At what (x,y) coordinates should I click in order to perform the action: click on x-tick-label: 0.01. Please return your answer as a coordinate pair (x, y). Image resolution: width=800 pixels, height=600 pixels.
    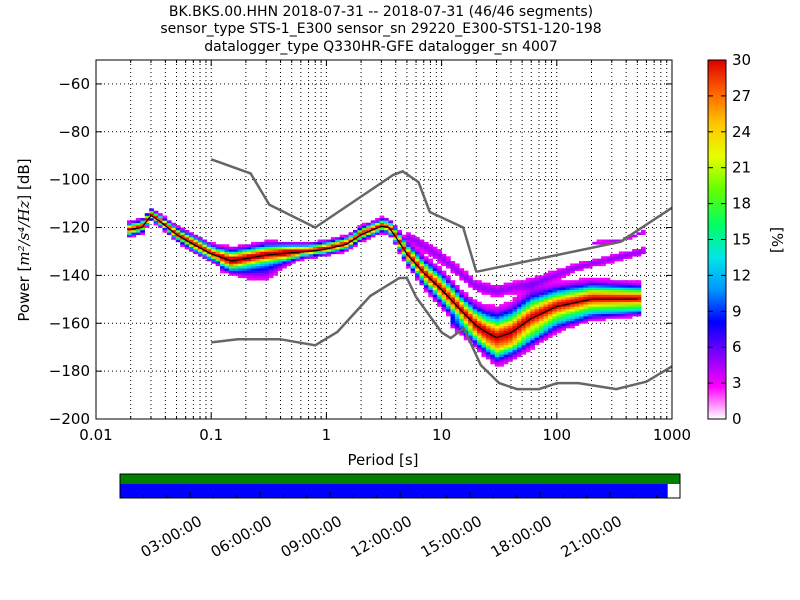
    Looking at the image, I should click on (95, 435).